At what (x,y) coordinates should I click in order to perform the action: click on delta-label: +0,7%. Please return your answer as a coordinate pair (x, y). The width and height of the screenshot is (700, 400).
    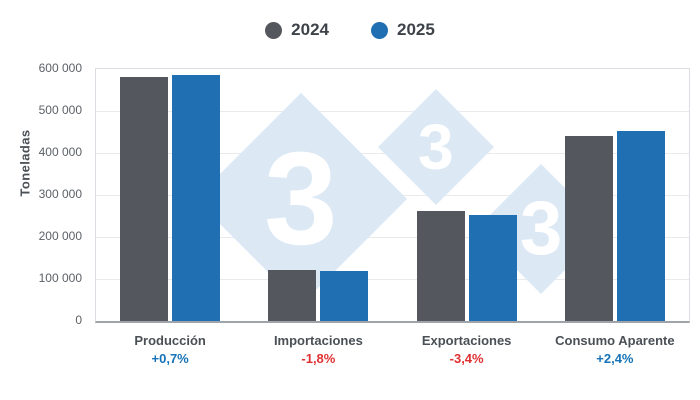
    Looking at the image, I should click on (170, 358).